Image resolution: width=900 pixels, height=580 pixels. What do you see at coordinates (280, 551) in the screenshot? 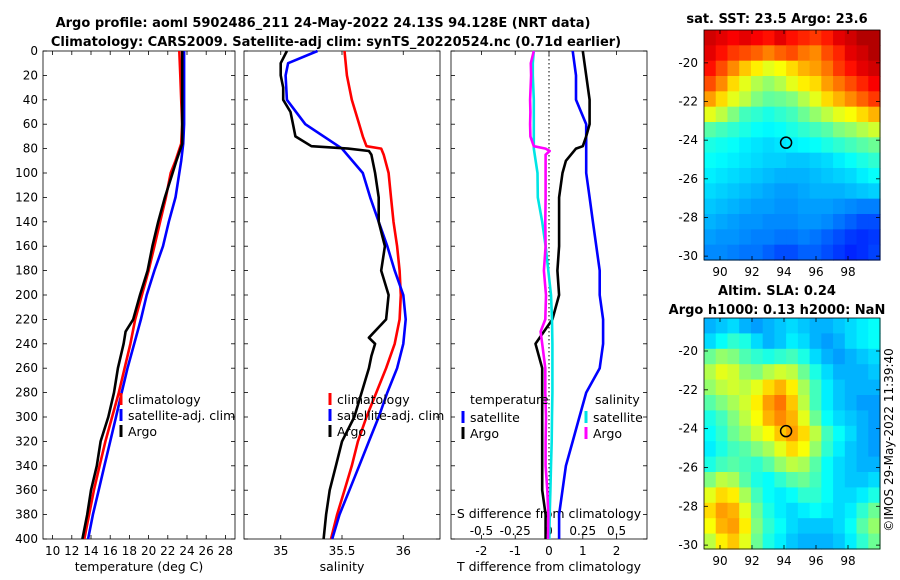
I see `salinity-xtick-label: 35` at bounding box center [280, 551].